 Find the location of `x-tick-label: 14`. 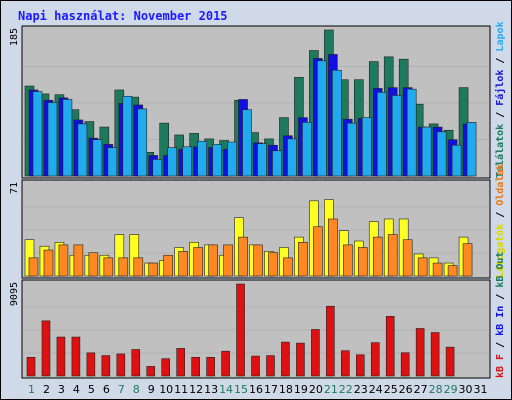

x-tick-label: 14 is located at coordinates (226, 389).